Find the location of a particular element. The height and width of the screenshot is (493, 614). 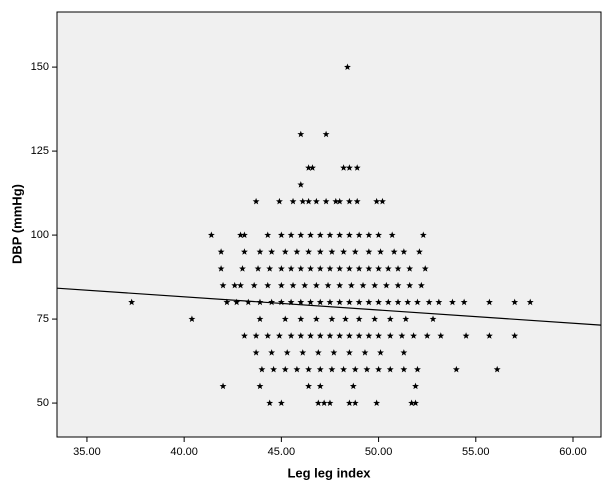

y-tick-label: 75 is located at coordinates (43, 319).